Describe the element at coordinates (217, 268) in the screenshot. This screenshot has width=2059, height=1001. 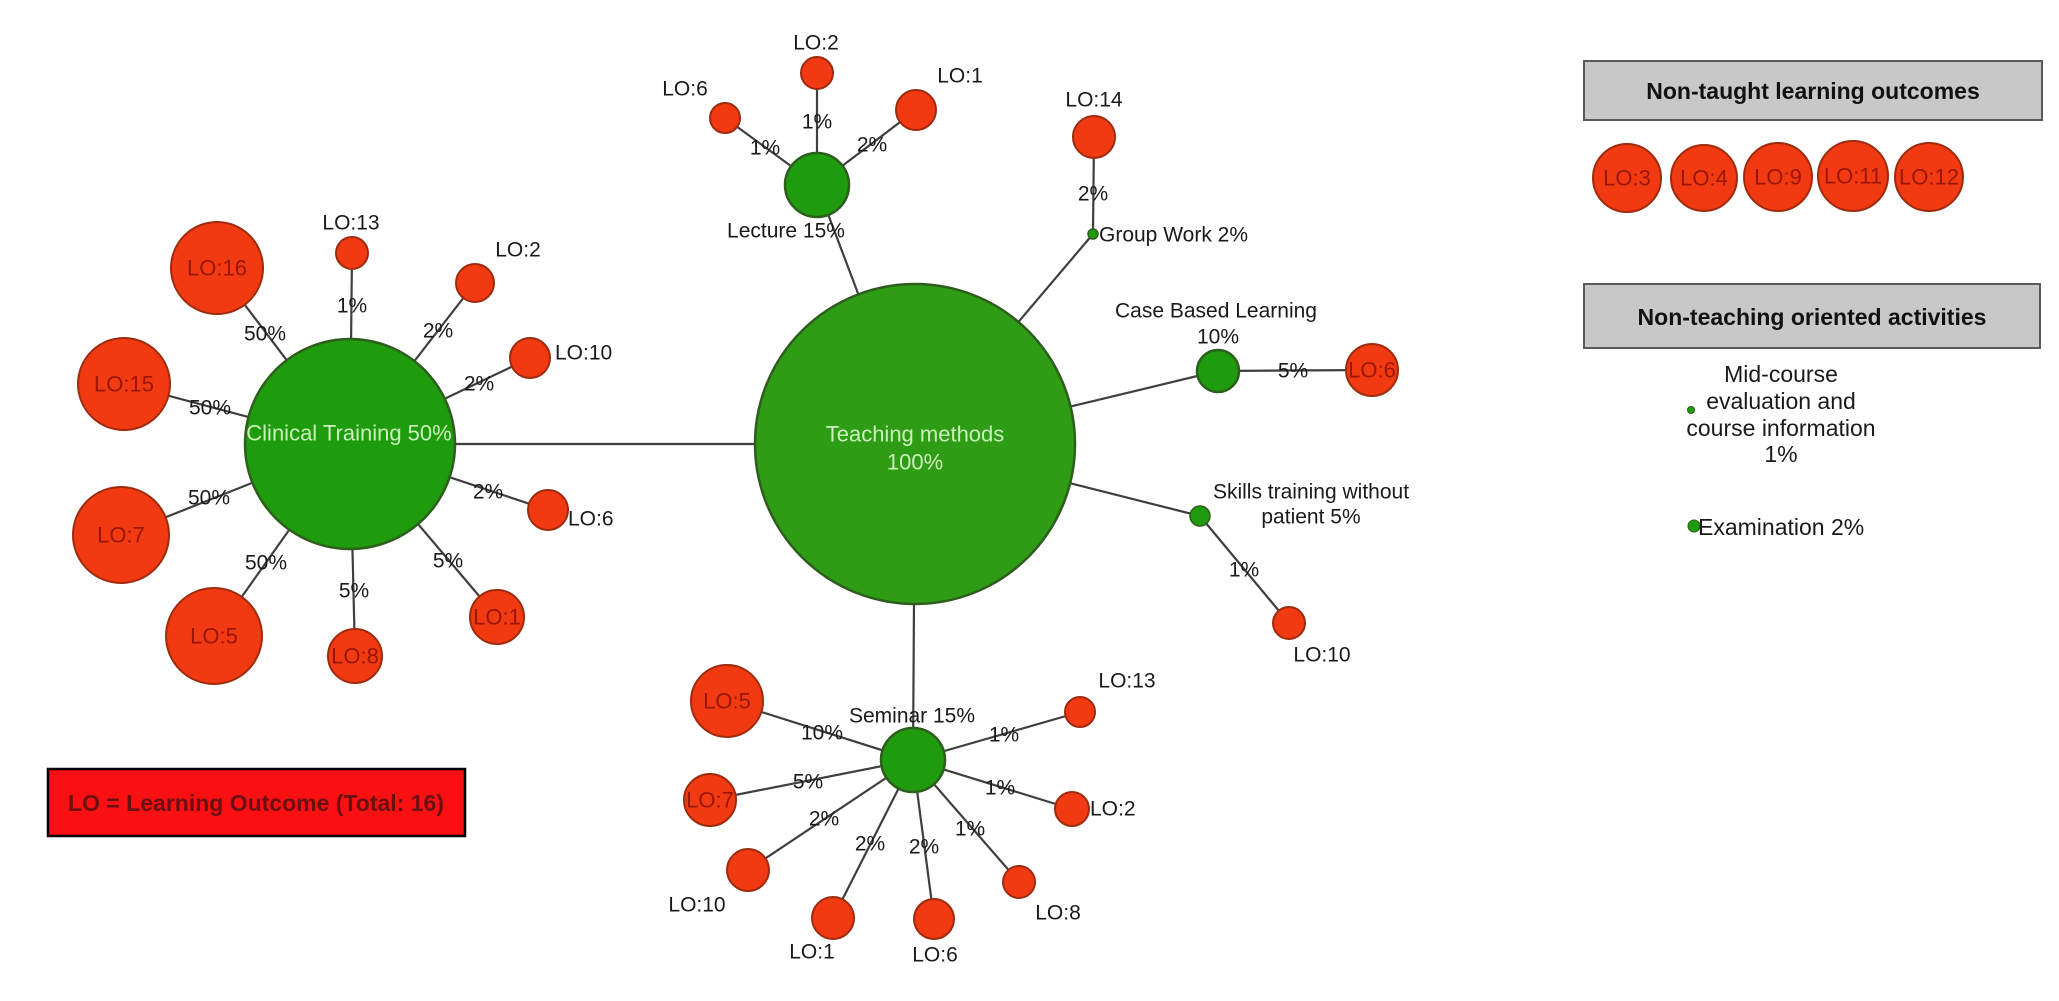
I see `svg-text: LO:16` at that location.